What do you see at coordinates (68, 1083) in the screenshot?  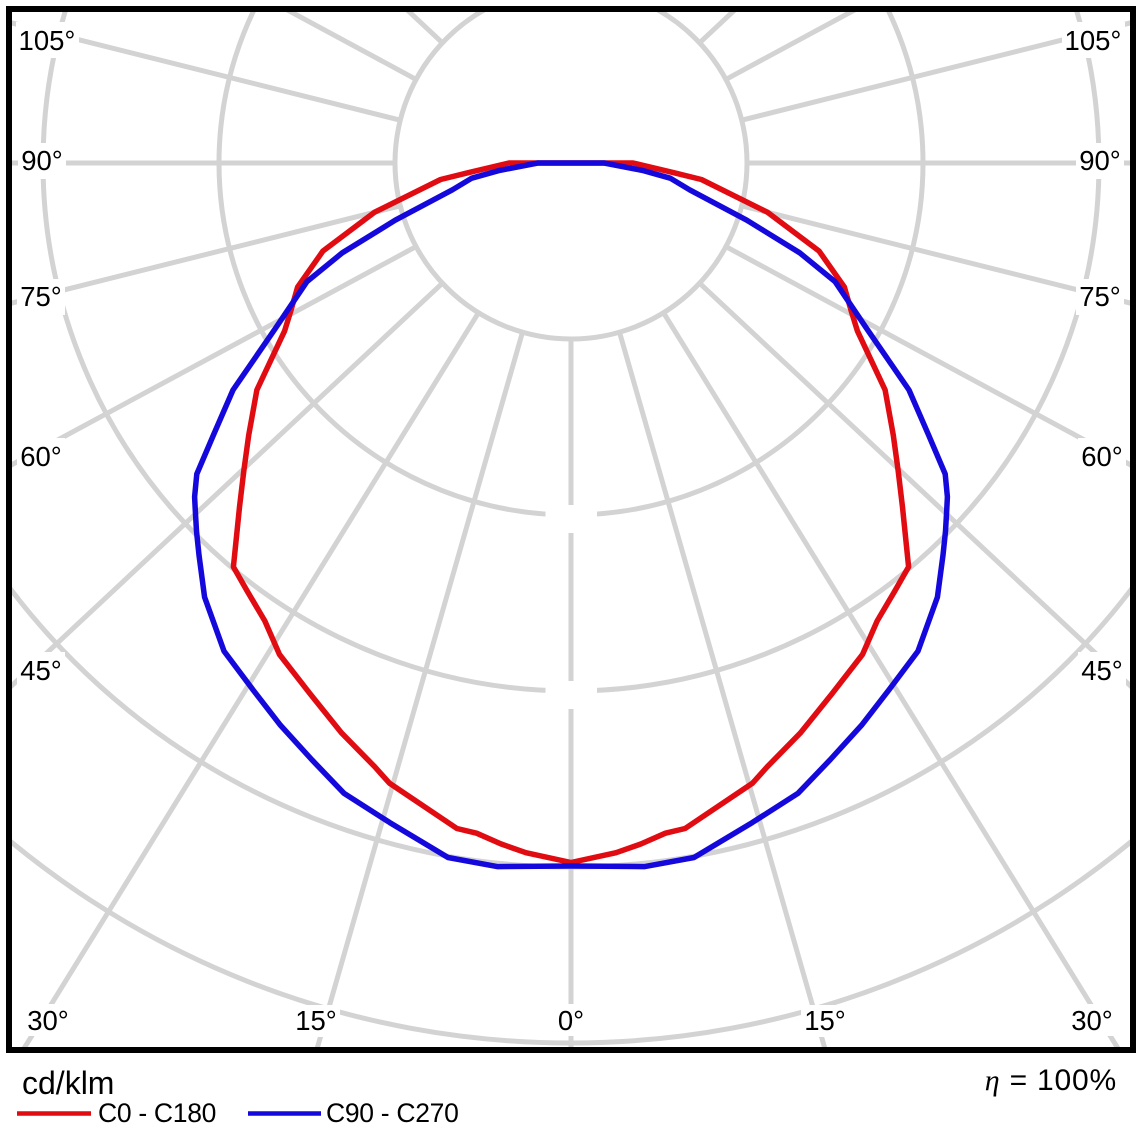 I see `svg-text: cd/klm` at bounding box center [68, 1083].